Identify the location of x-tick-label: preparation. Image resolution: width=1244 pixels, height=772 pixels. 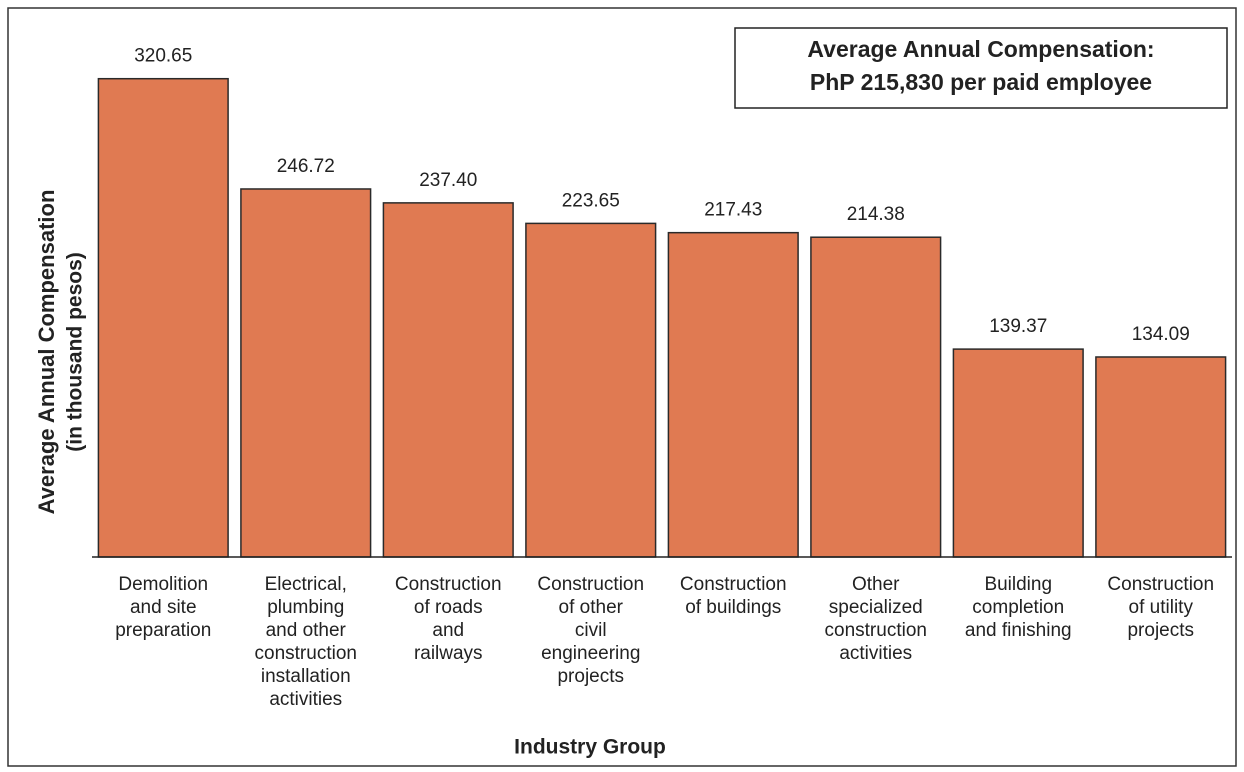
(163, 630).